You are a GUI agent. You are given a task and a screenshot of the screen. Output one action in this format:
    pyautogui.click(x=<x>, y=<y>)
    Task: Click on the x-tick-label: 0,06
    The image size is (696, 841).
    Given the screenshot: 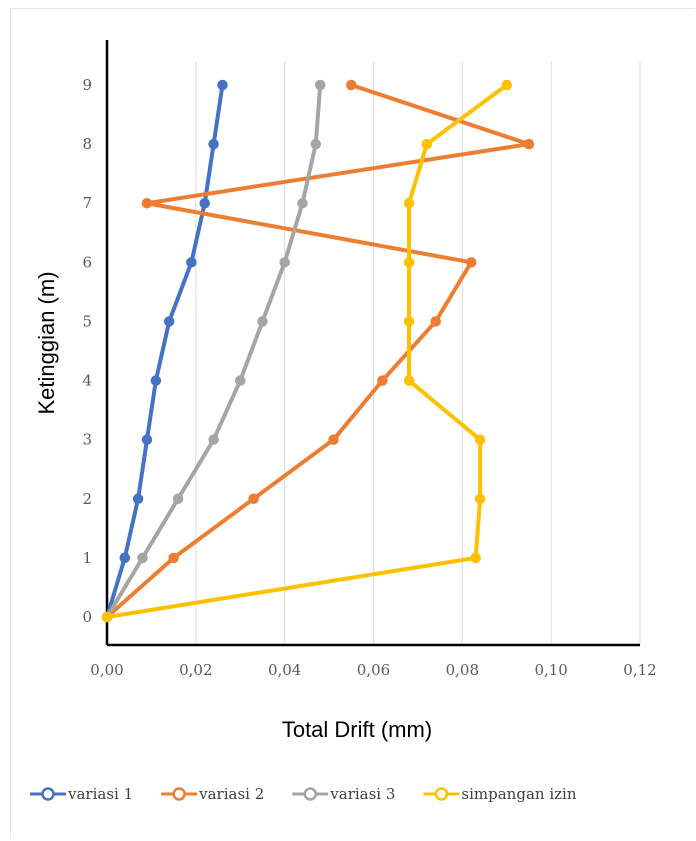 What is the action you would take?
    pyautogui.click(x=373, y=670)
    